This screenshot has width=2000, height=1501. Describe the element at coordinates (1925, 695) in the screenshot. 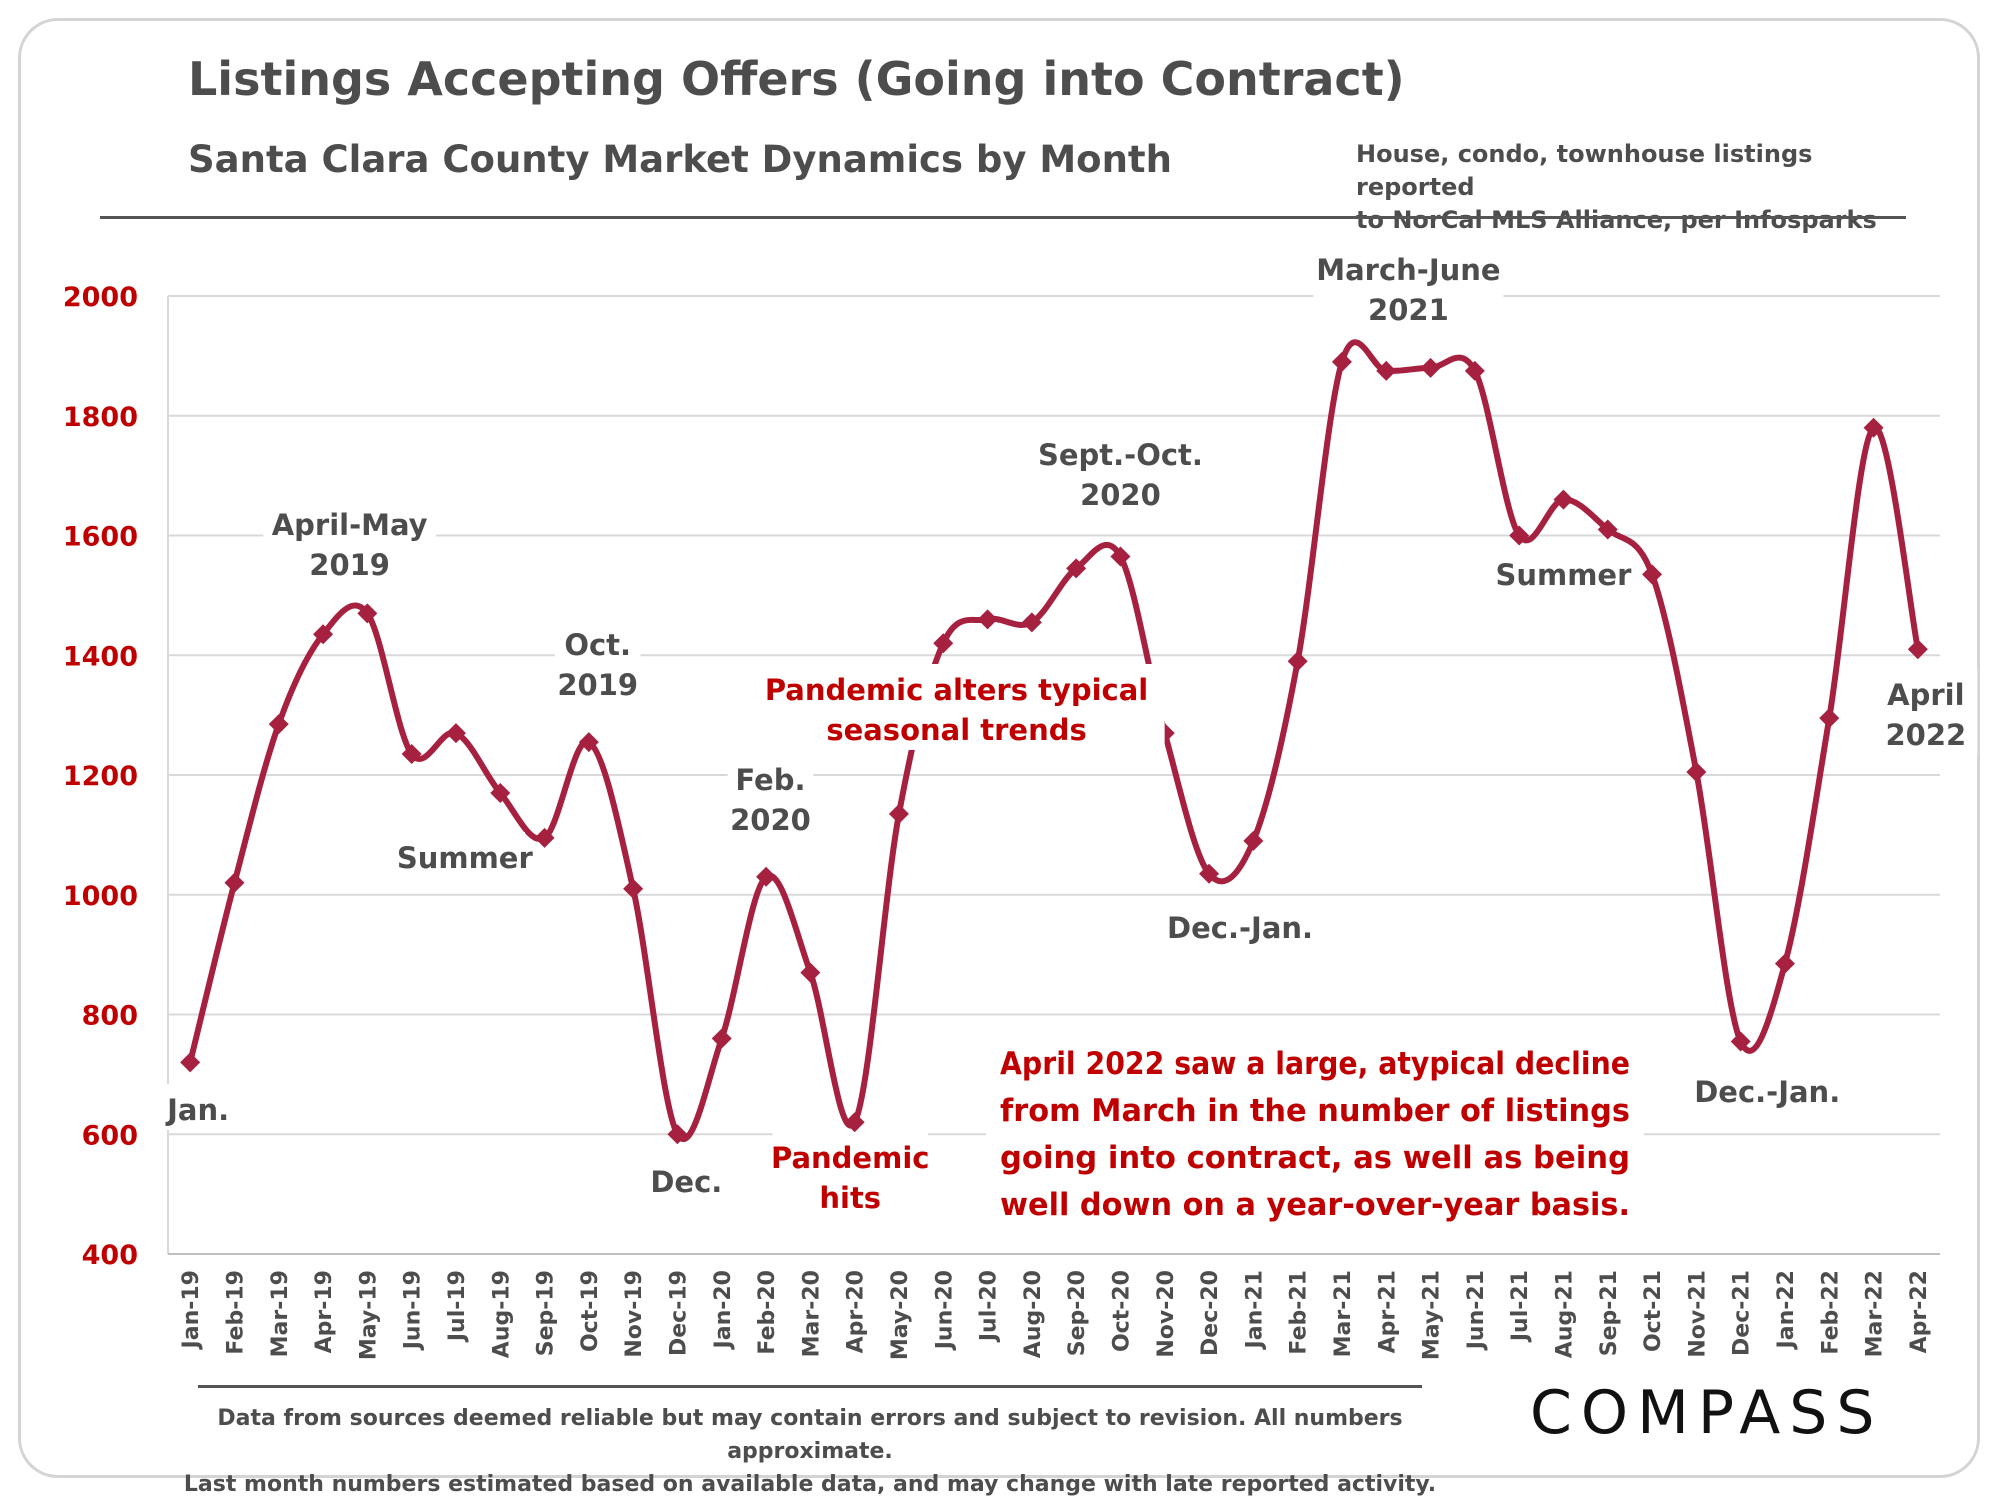

I see `annotation-text: April` at that location.